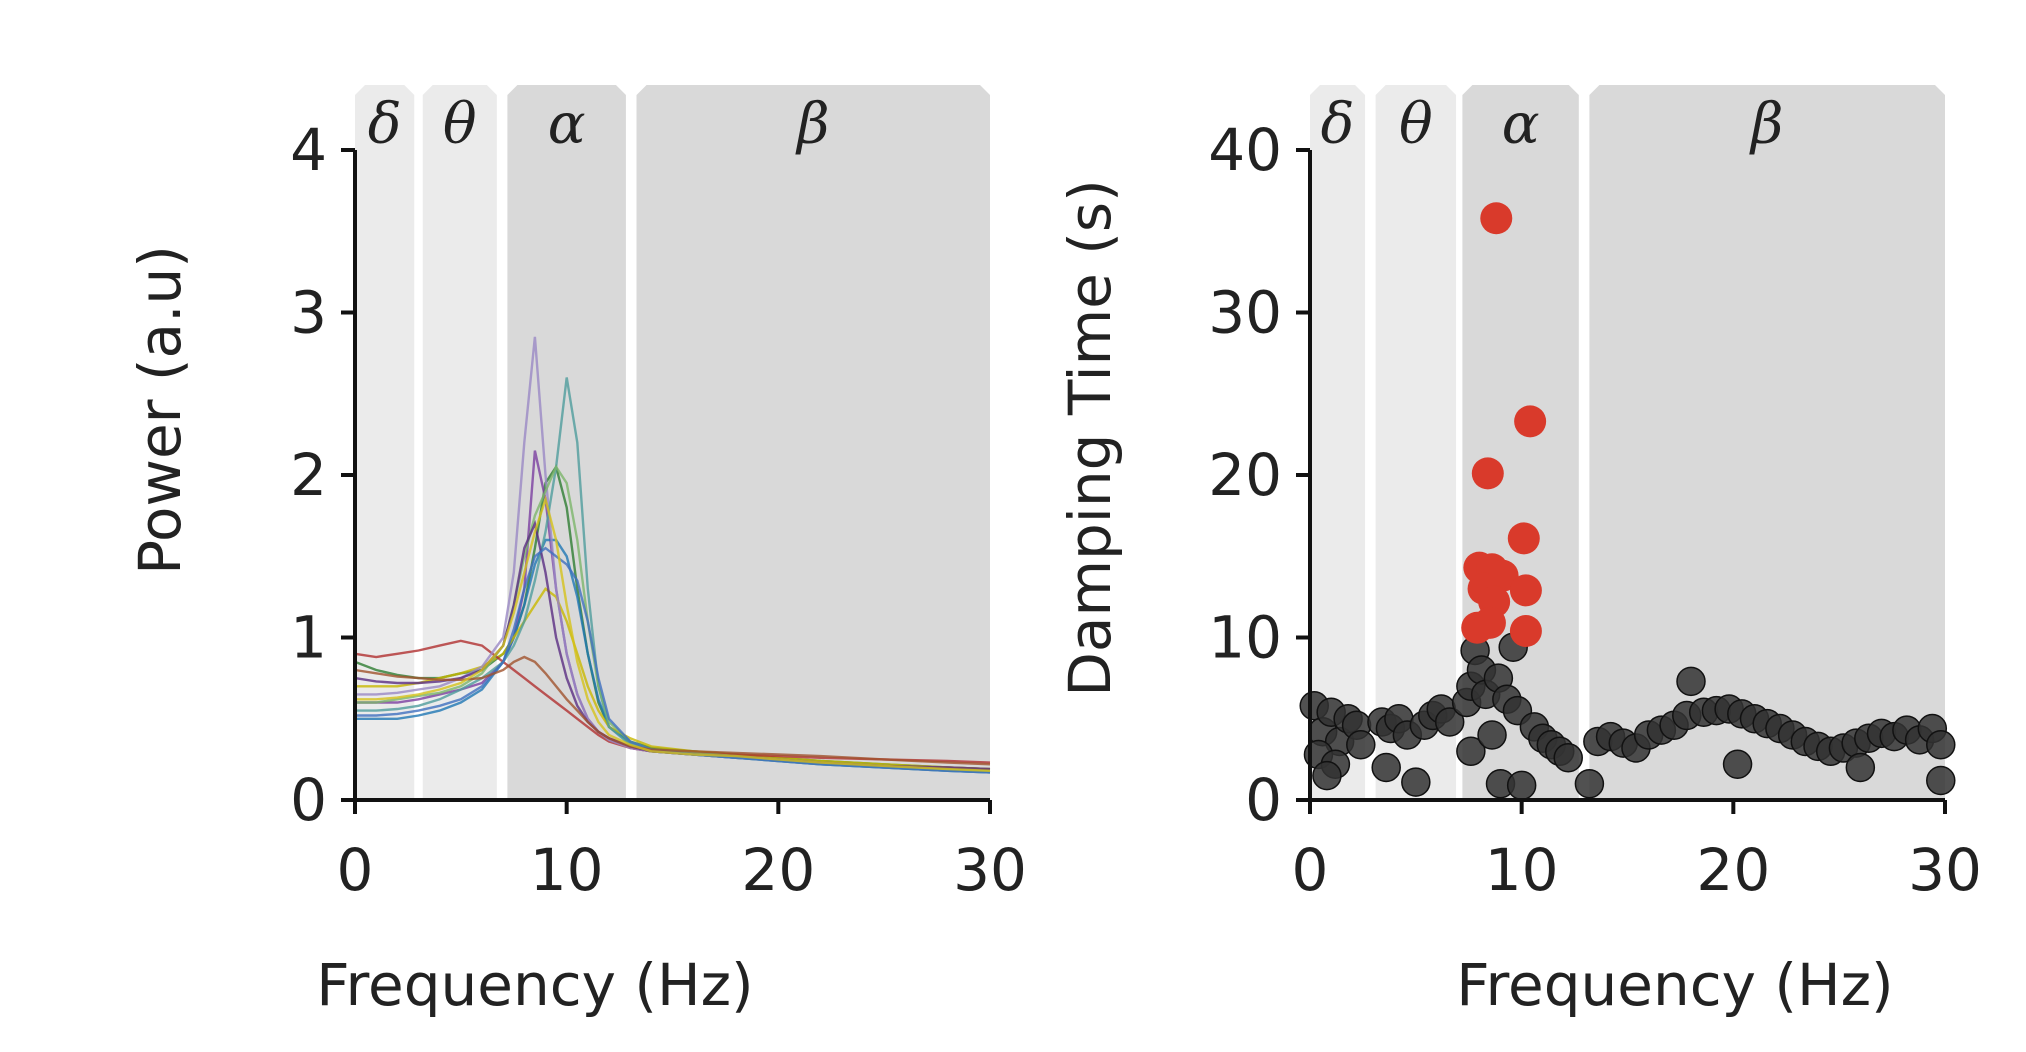  What do you see at coordinates (990, 870) in the screenshot?
I see `power-xtick-label-3: 30` at bounding box center [990, 870].